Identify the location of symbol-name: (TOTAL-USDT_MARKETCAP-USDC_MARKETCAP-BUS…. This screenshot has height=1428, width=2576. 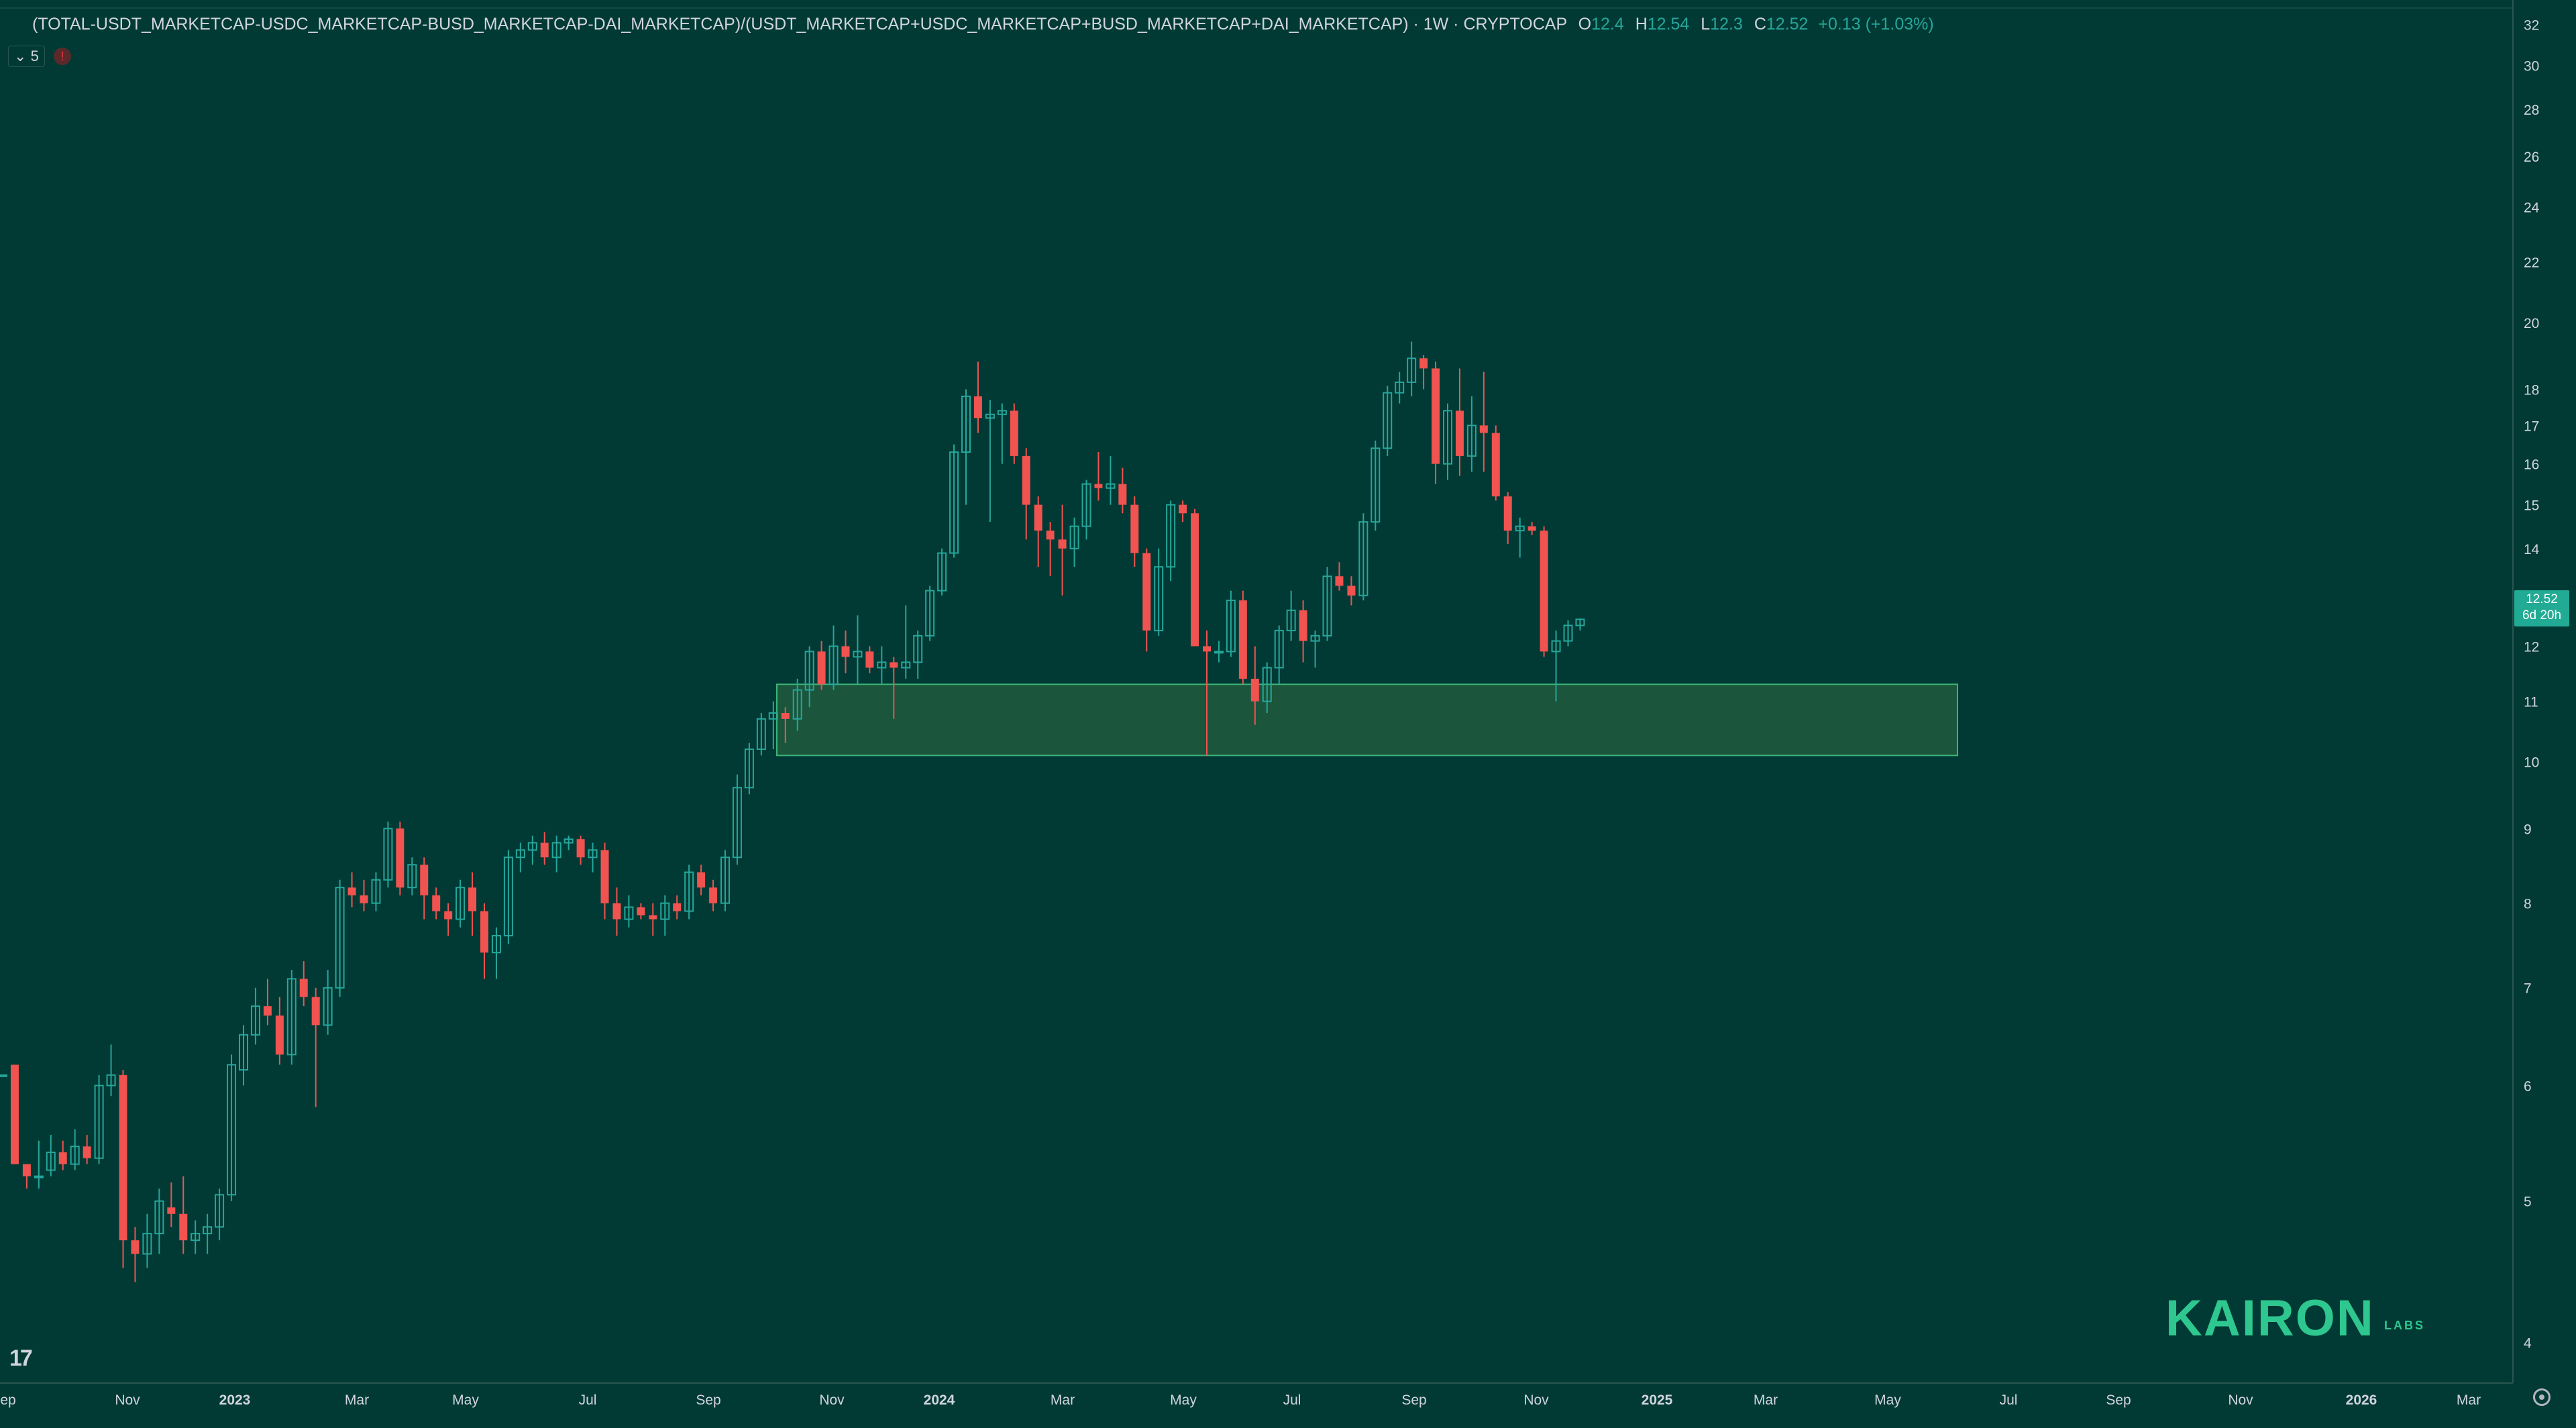
(799, 24).